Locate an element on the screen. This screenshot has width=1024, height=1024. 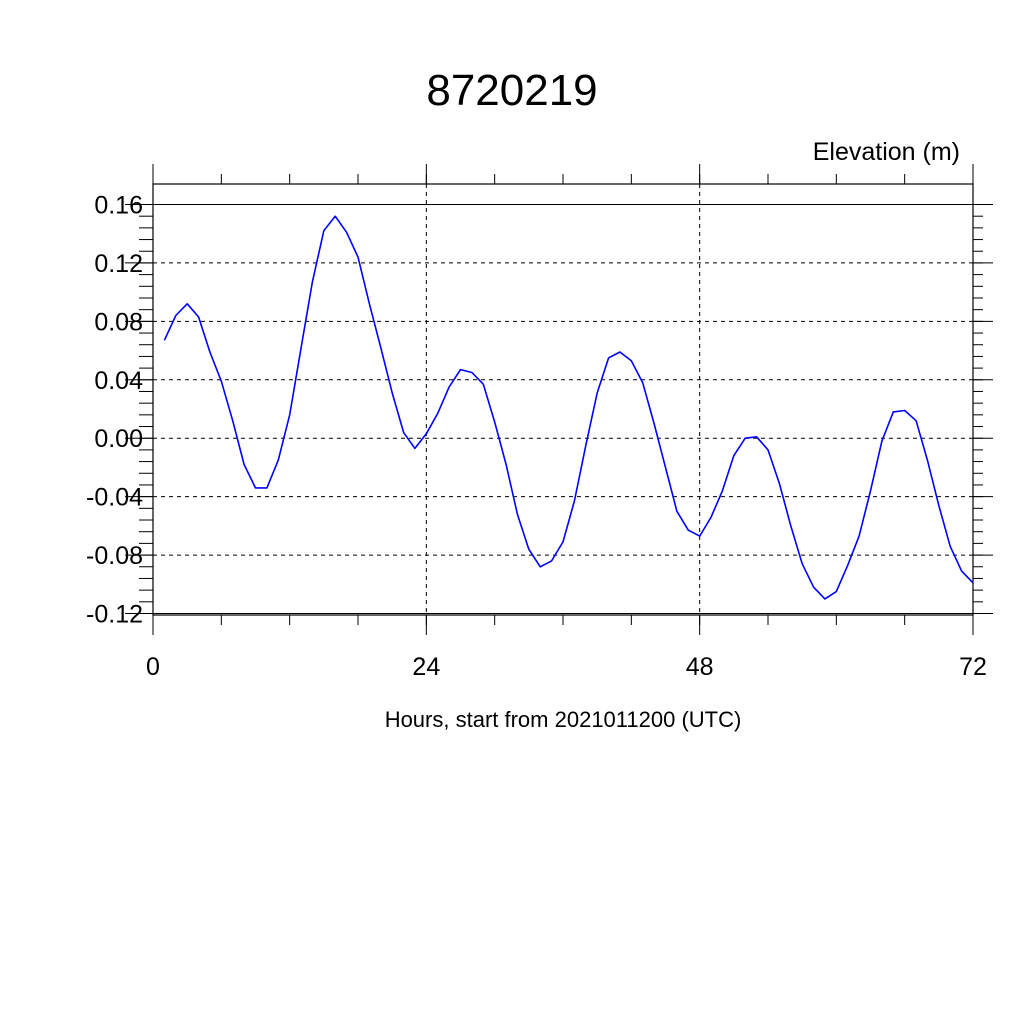
x-tick-label: 72 is located at coordinates (973, 667).